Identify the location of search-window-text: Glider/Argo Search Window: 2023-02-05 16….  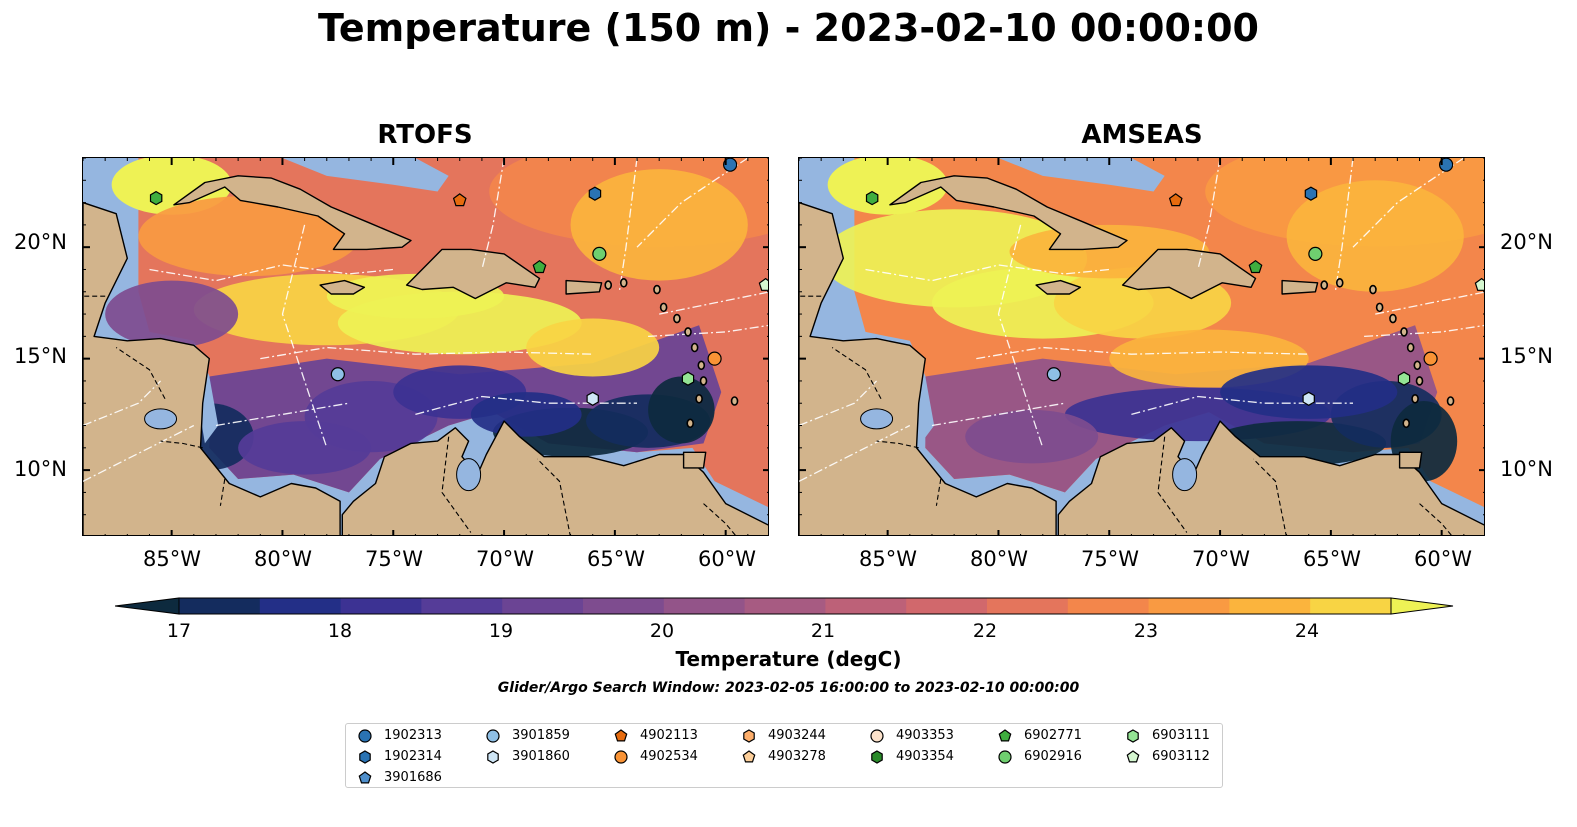
(788, 688).